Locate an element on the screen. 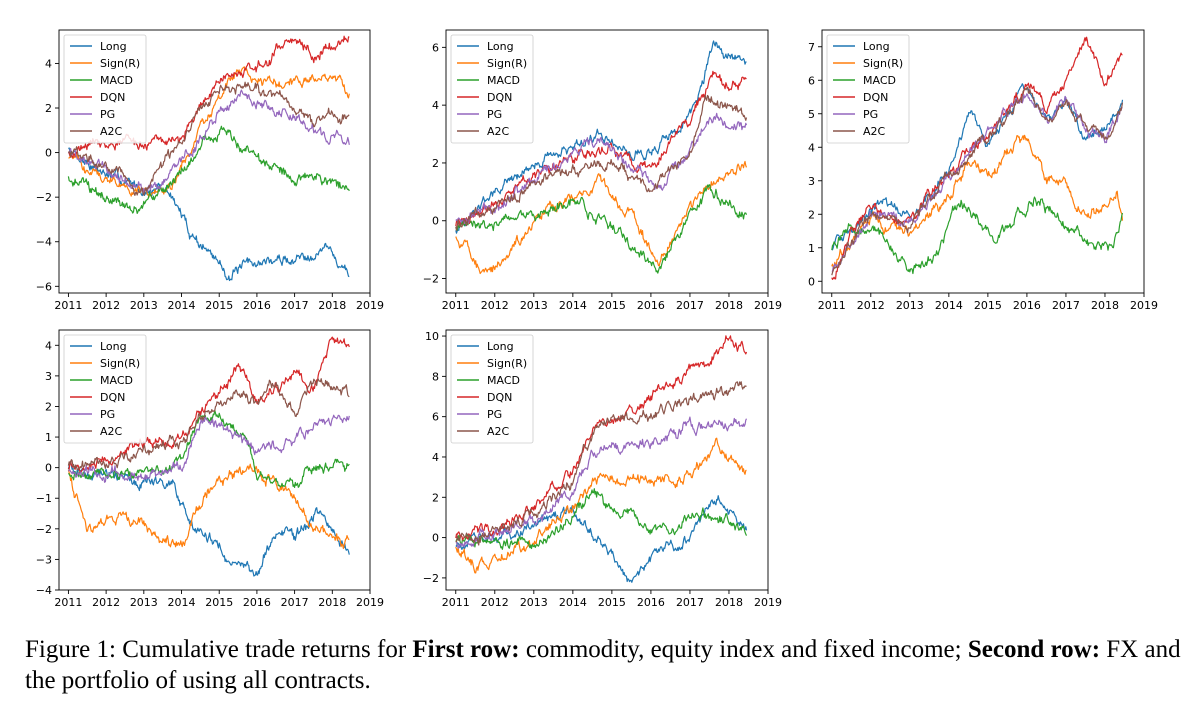 This screenshot has width=1200, height=711. y-tick-label: 10 is located at coordinates (432, 336).